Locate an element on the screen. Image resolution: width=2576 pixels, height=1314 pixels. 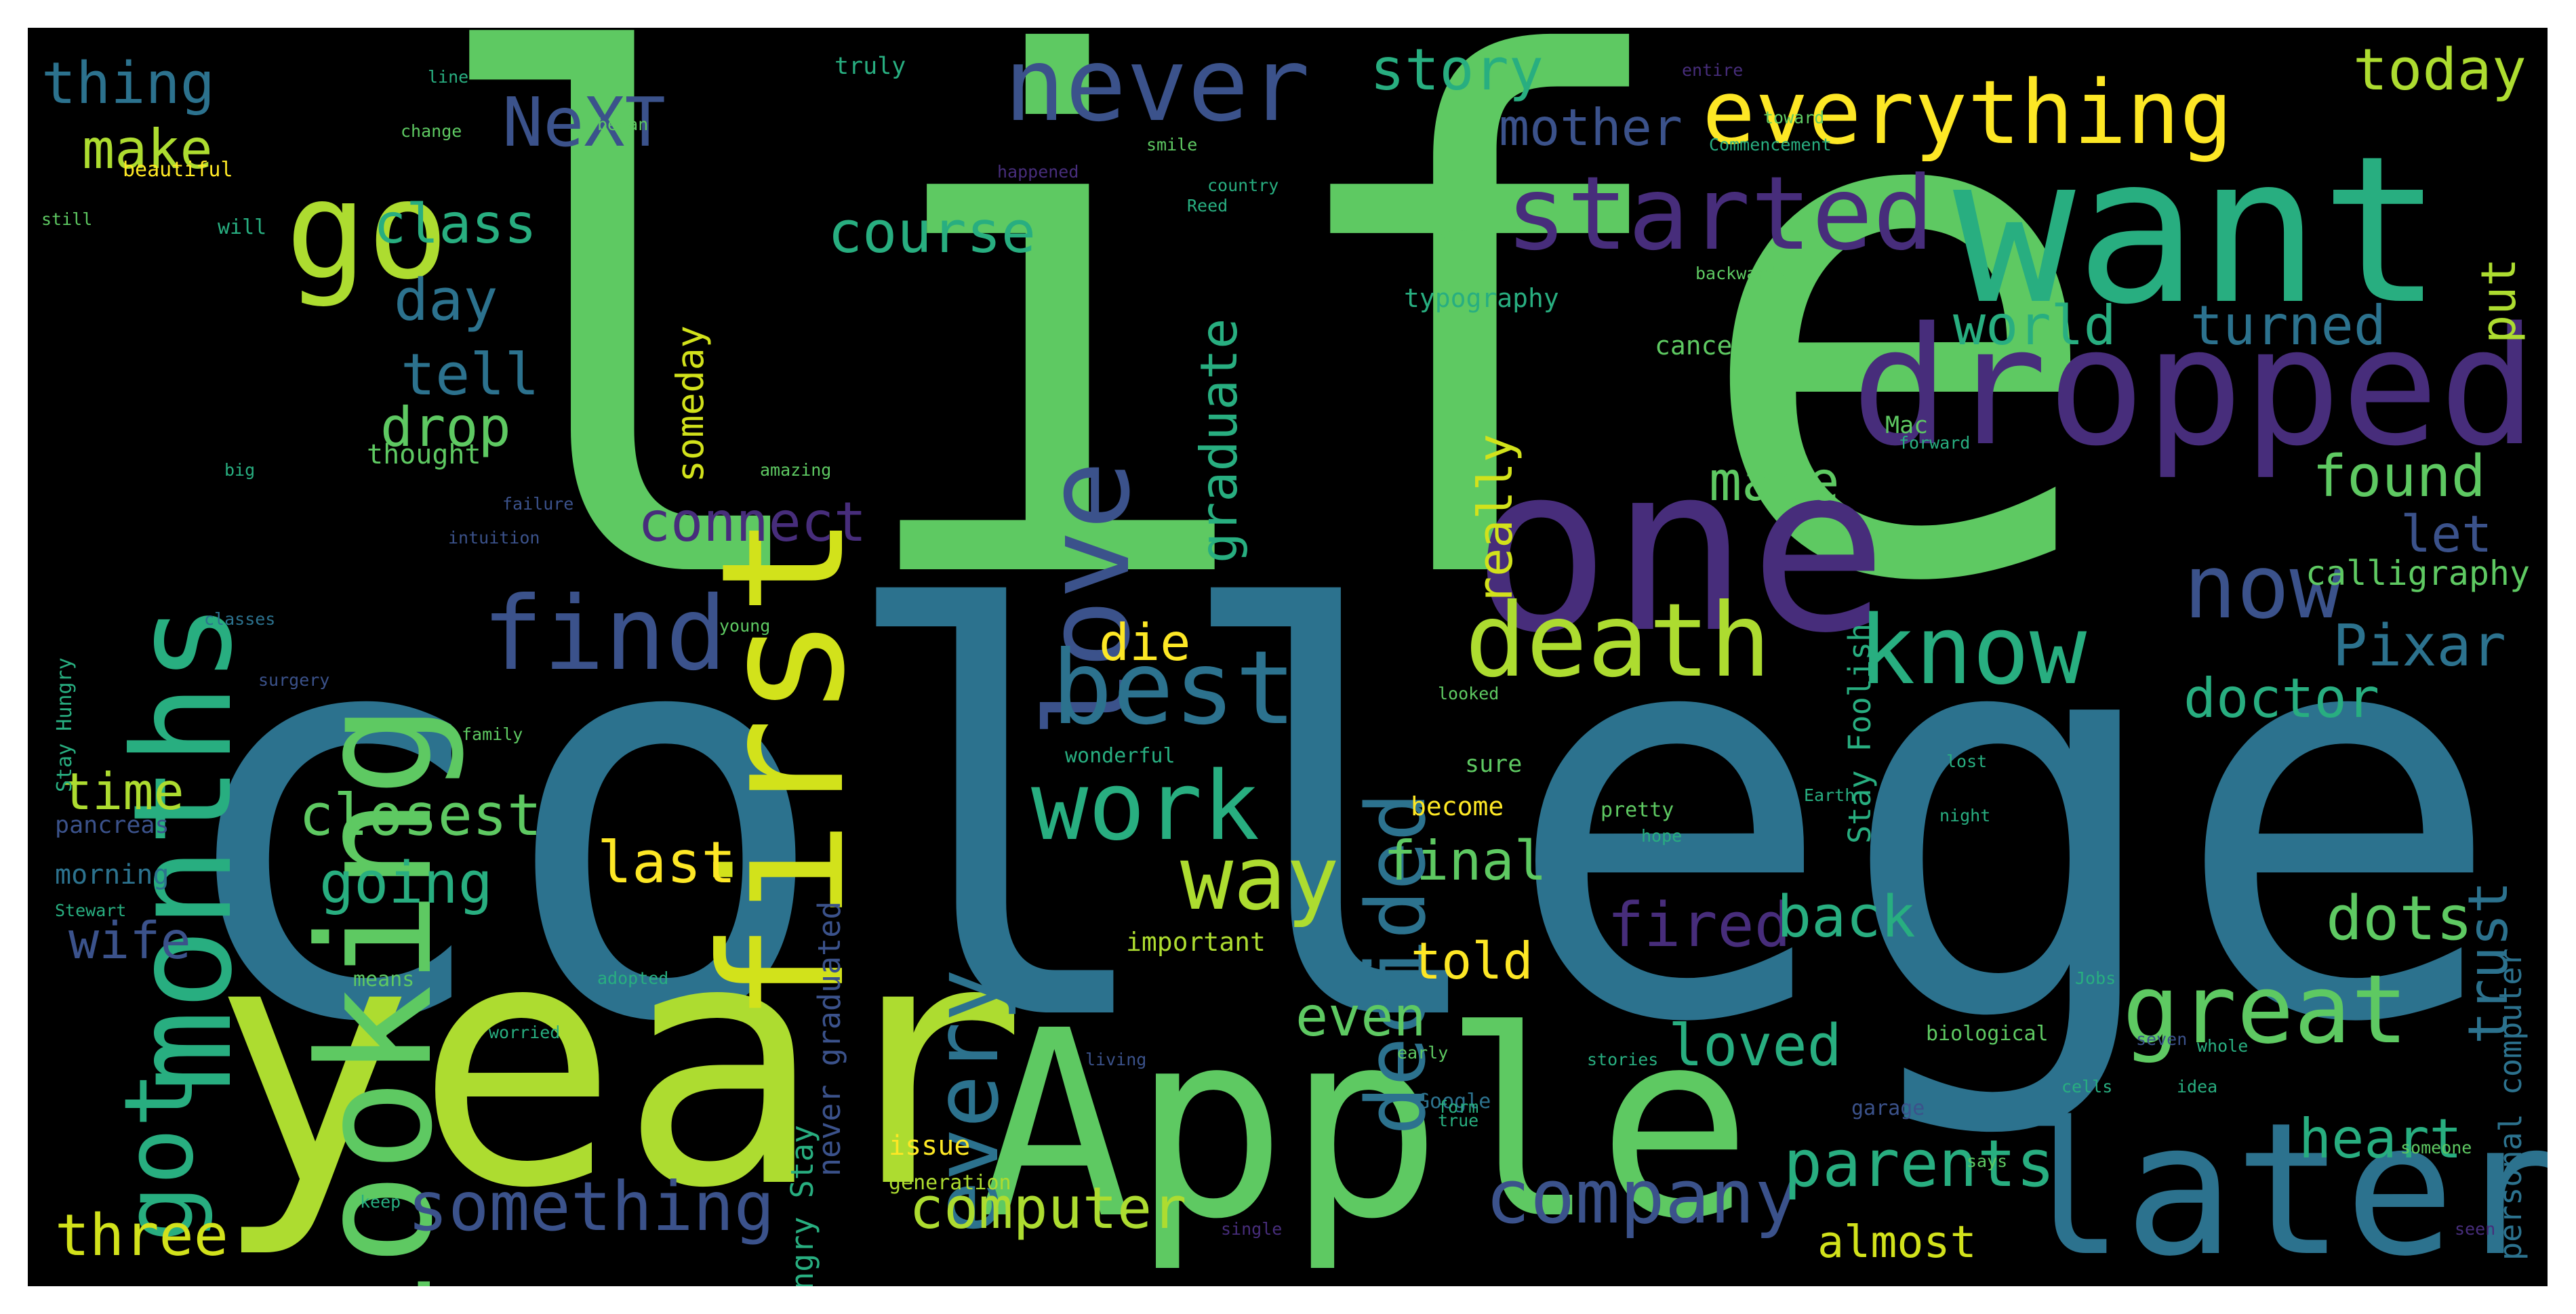
word-cancer: cancer is located at coordinates (1701, 346).